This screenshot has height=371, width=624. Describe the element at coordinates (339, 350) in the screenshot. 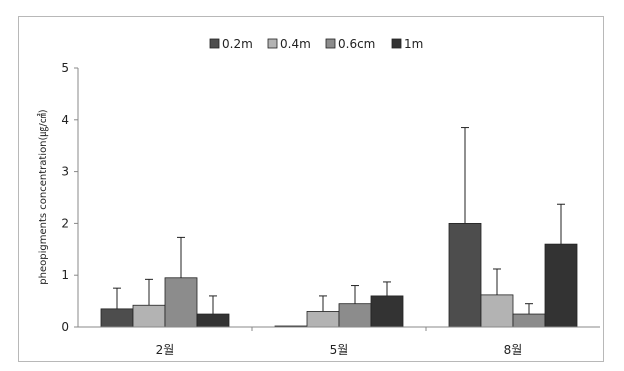

I see `x-tick-label: 5월` at that location.